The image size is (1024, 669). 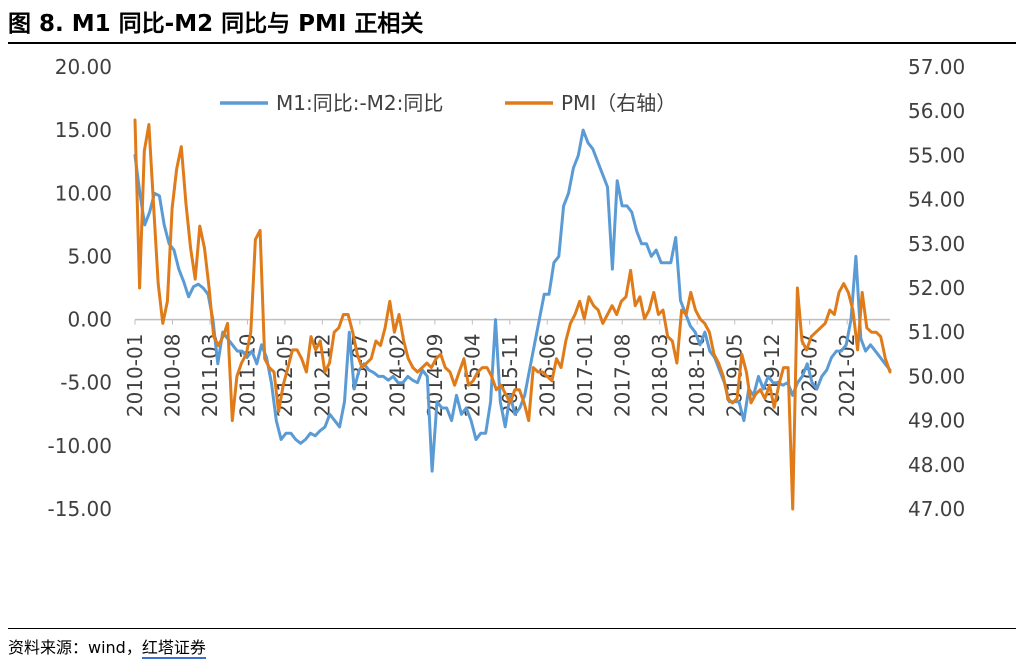 What do you see at coordinates (83, 67) in the screenshot?
I see `y-left-tick-label: 20.00` at bounding box center [83, 67].